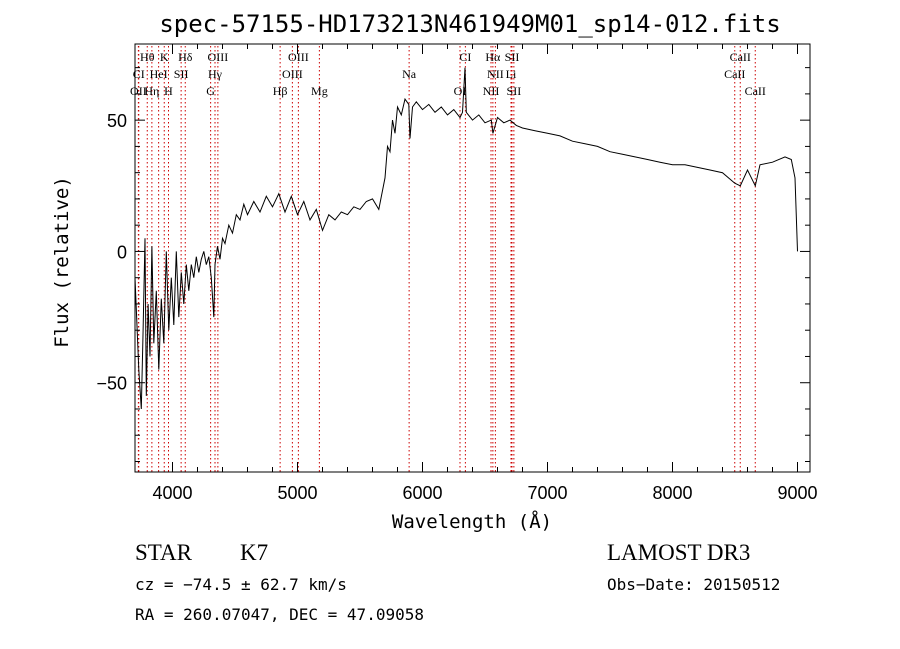  What do you see at coordinates (422, 493) in the screenshot?
I see `x-tick-label: 6000` at bounding box center [422, 493].